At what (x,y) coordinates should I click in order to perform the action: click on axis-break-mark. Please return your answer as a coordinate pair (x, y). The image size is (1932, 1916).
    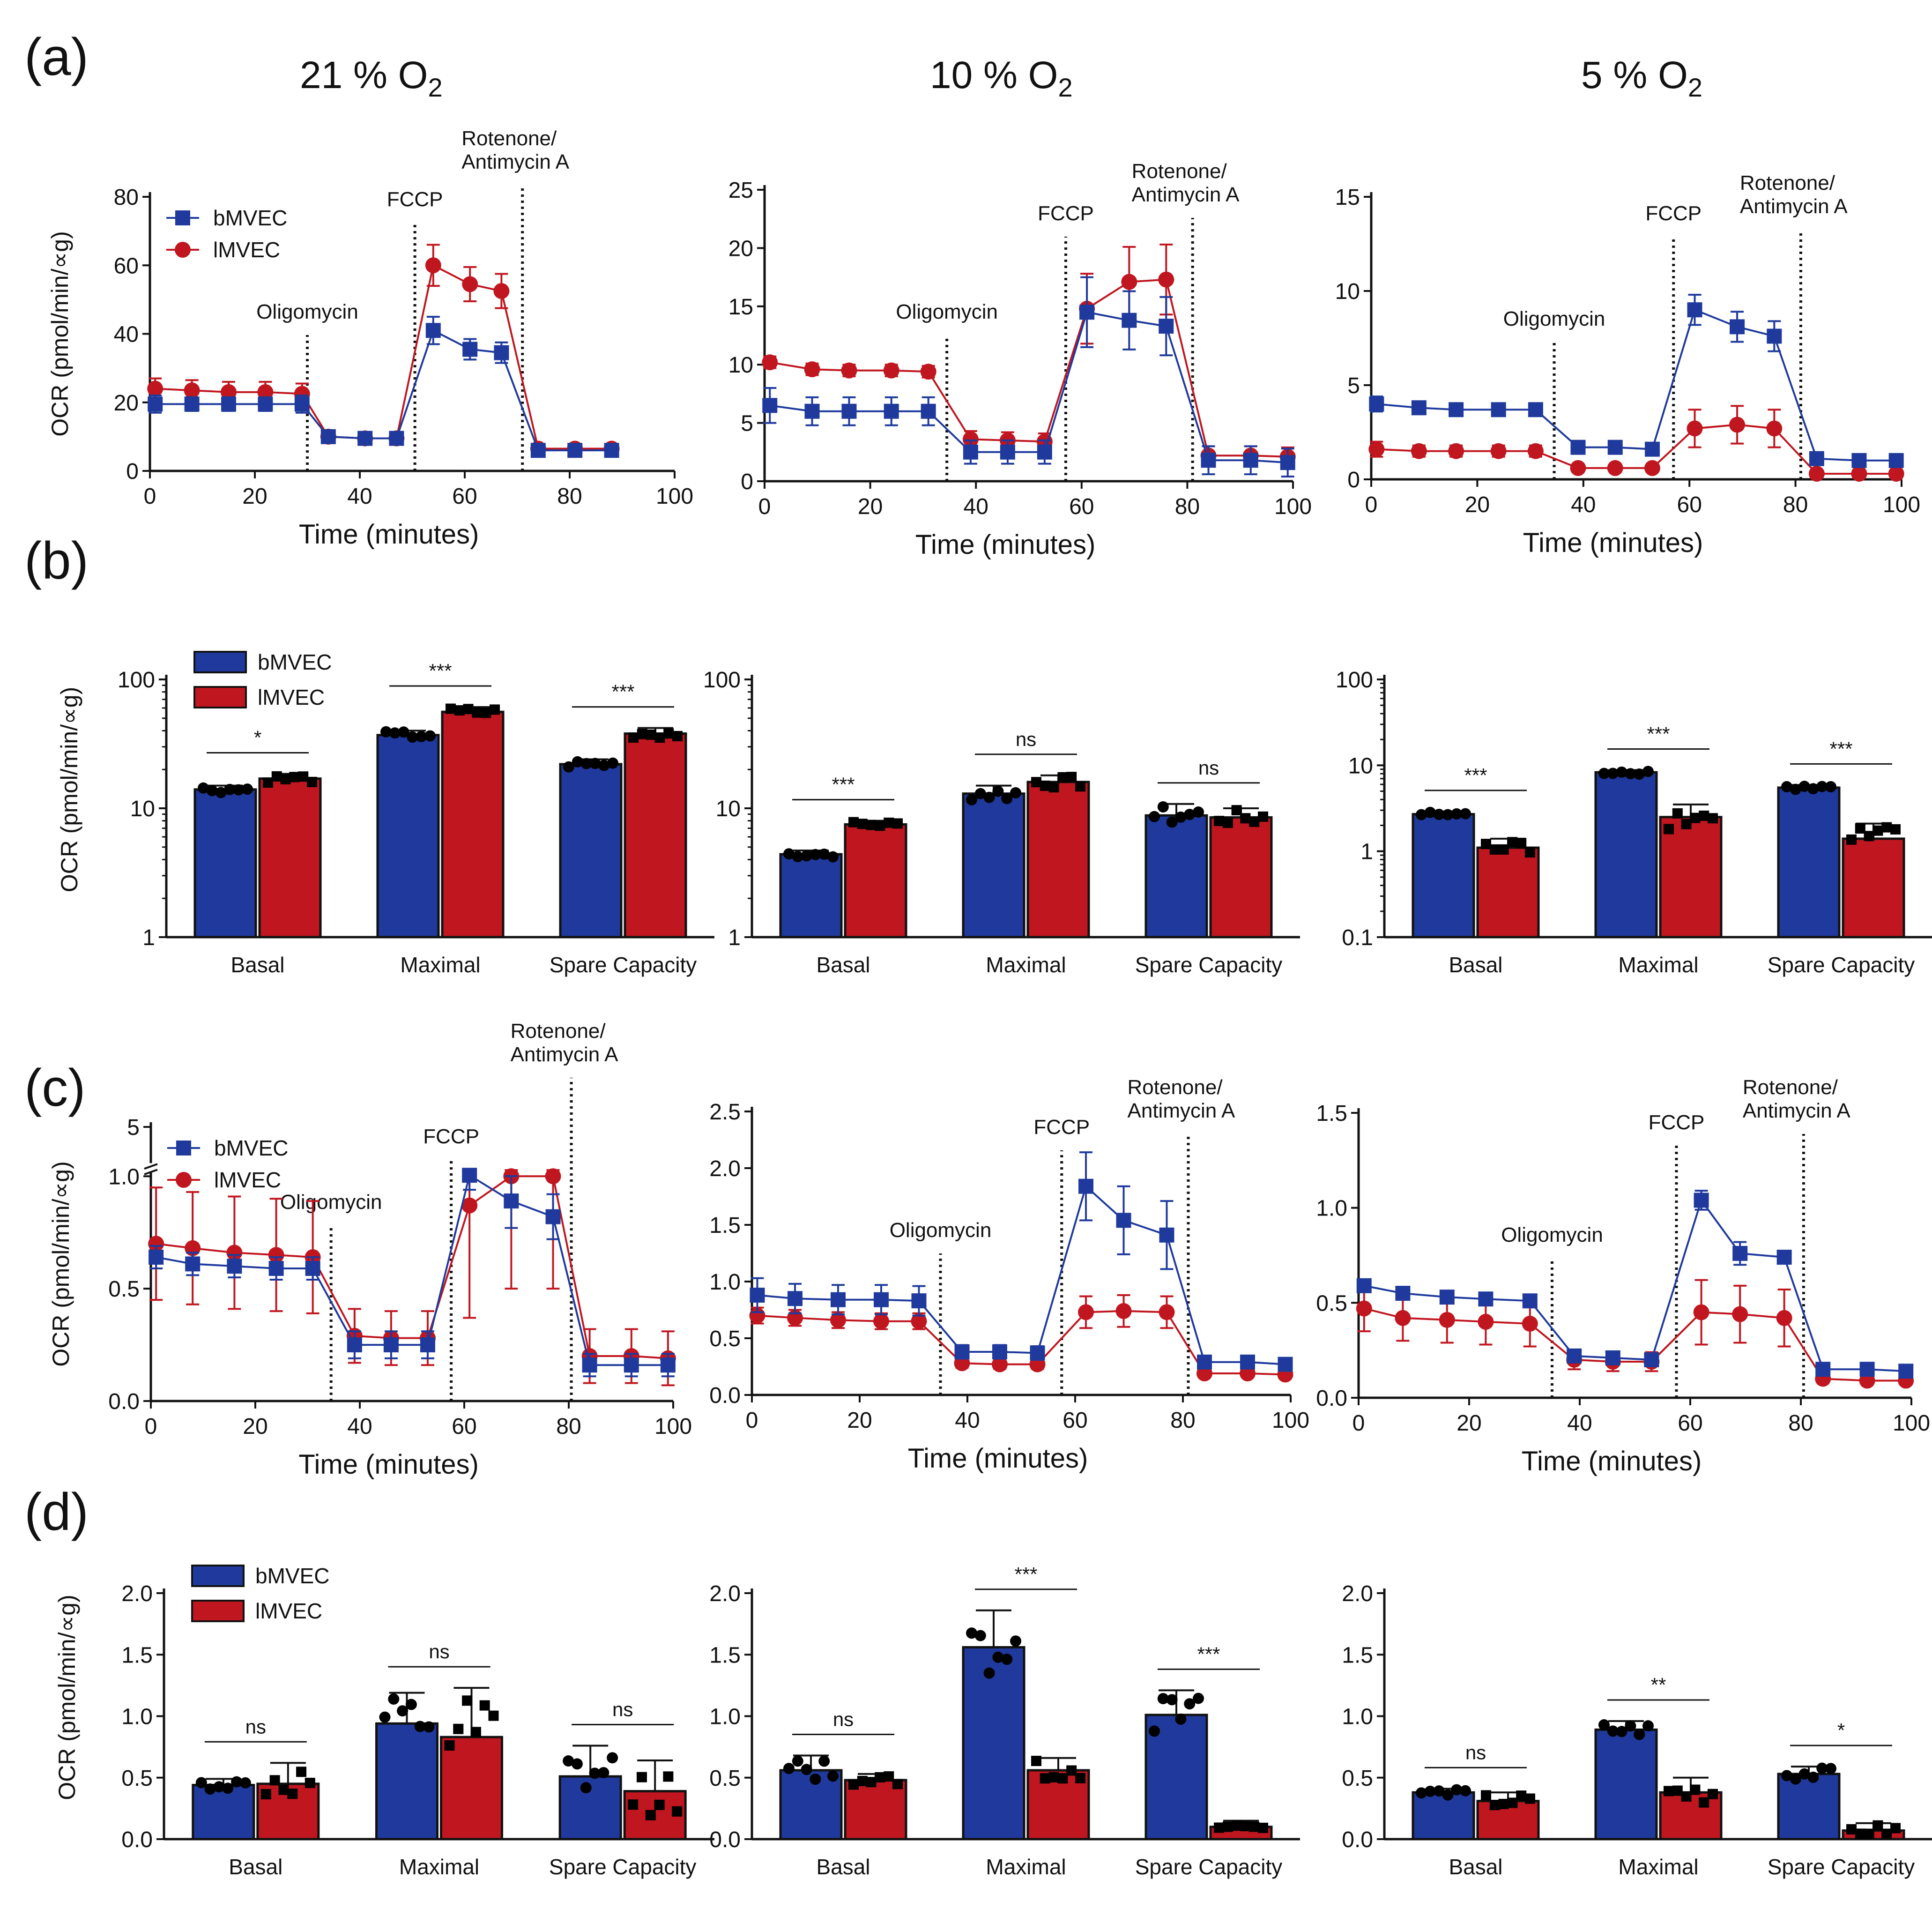
    Looking at the image, I should click on (151, 1166).